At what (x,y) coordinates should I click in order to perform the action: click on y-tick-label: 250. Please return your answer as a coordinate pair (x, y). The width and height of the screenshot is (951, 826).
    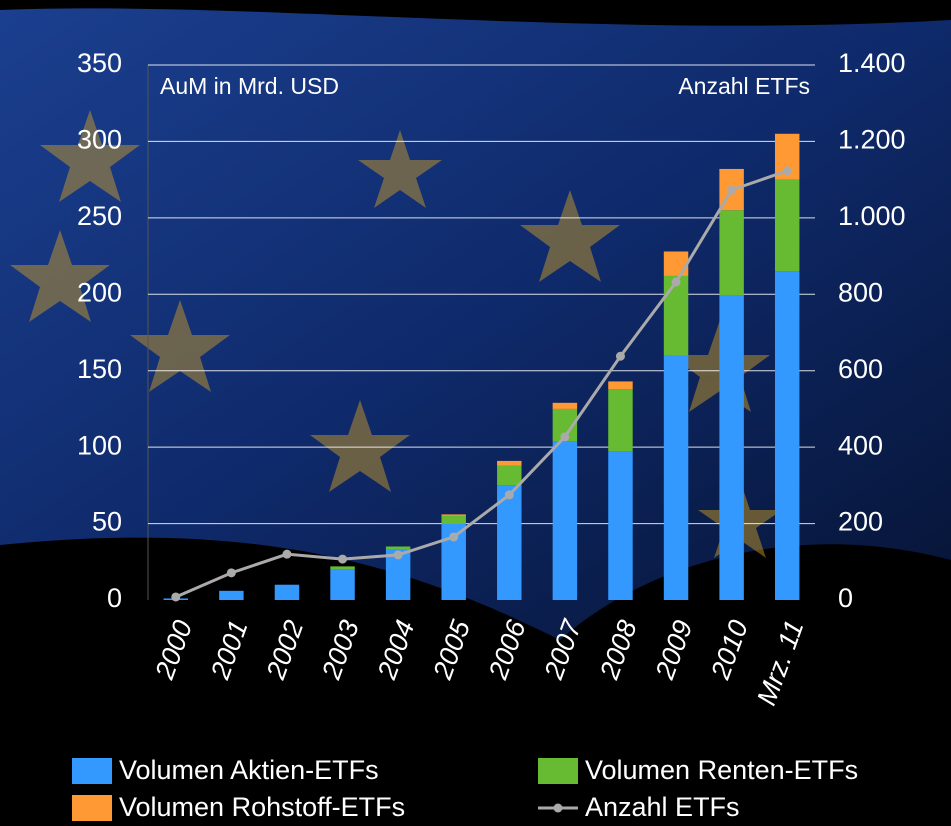
    Looking at the image, I should click on (99, 216).